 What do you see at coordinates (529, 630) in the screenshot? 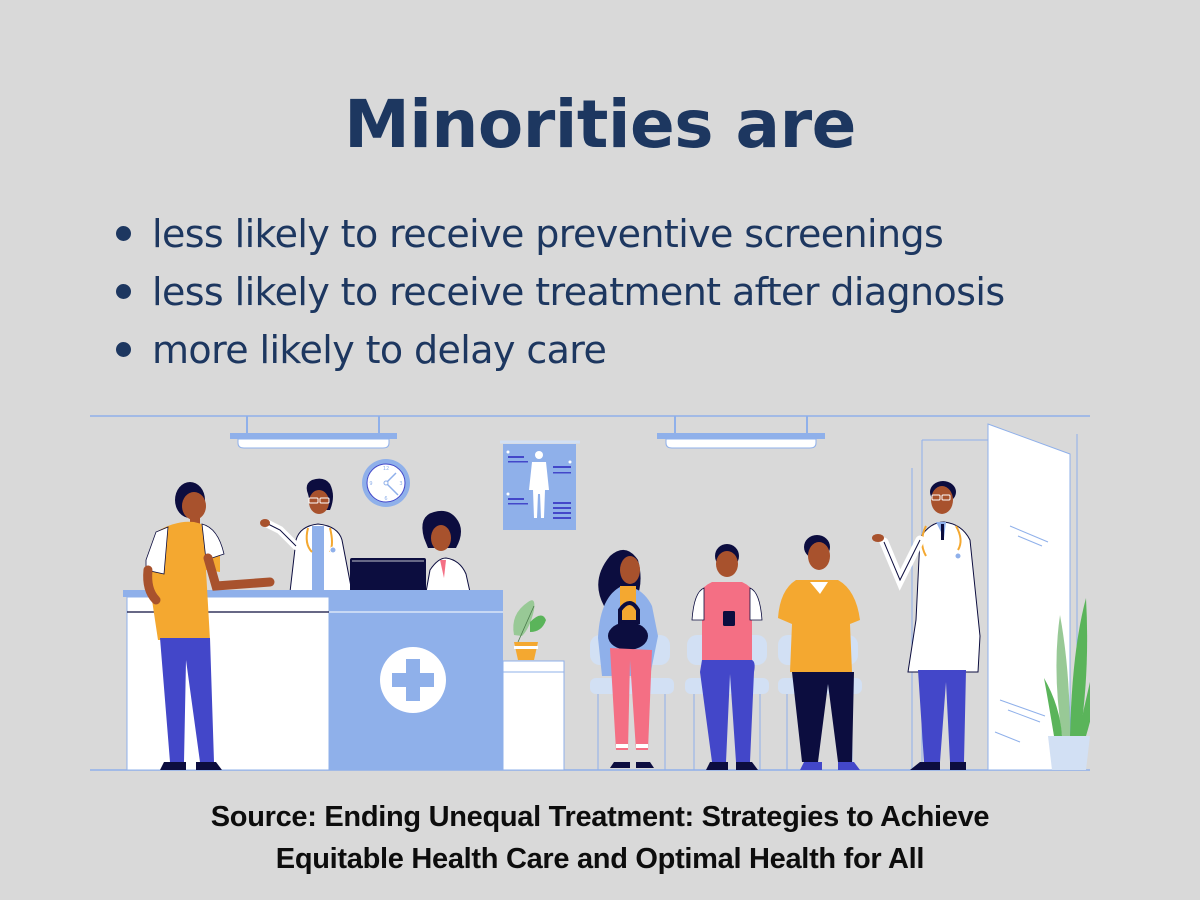
I see `small-plant-icon` at bounding box center [529, 630].